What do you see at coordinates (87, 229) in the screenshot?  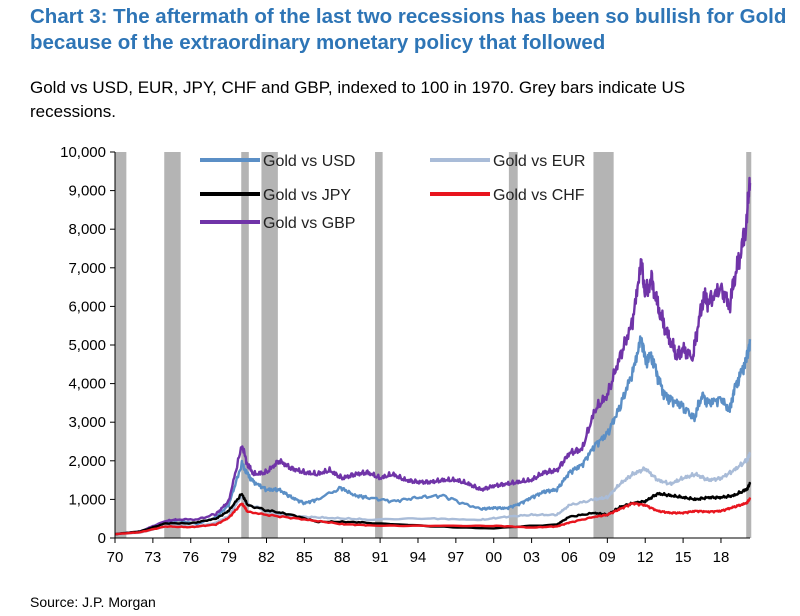 I see `y-tick-label: 8,000` at bounding box center [87, 229].